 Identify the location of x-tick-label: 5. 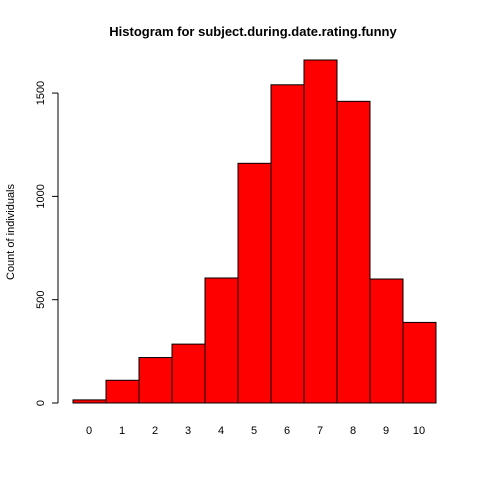
(254, 431).